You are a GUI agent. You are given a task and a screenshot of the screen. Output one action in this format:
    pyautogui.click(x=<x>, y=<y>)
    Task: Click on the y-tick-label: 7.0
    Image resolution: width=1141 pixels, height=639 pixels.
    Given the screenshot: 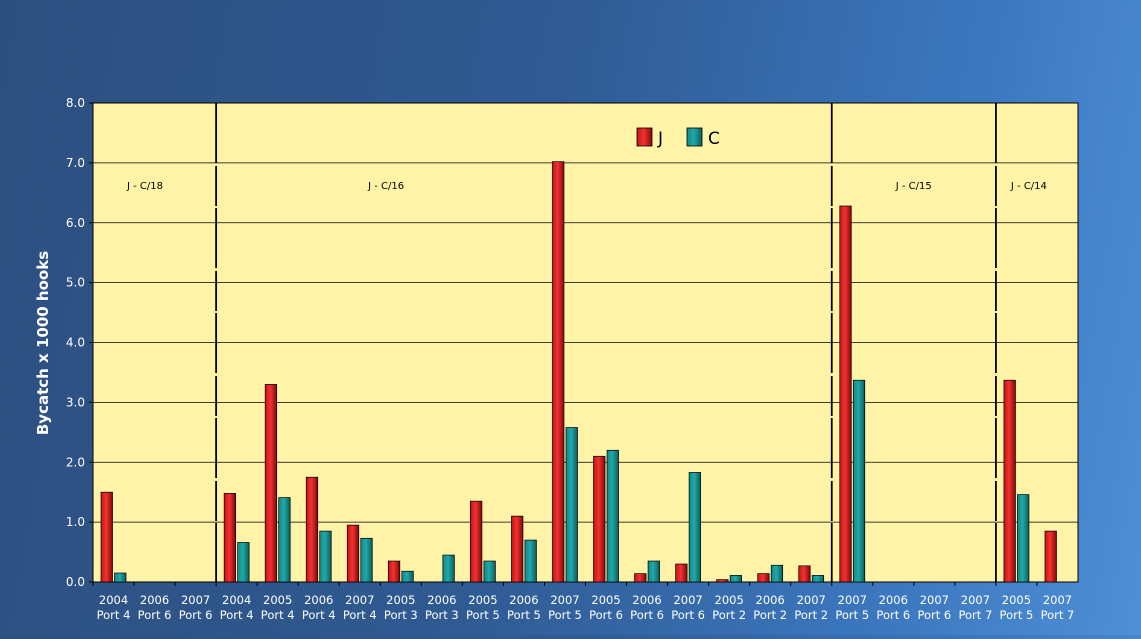 What is the action you would take?
    pyautogui.click(x=75, y=163)
    